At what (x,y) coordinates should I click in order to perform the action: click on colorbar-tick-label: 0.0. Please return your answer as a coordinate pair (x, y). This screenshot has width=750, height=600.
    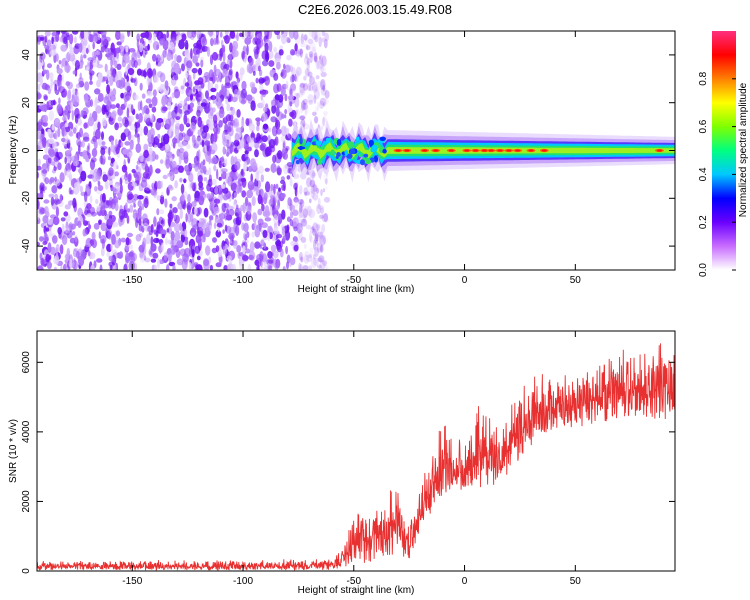
    Looking at the image, I should click on (703, 270).